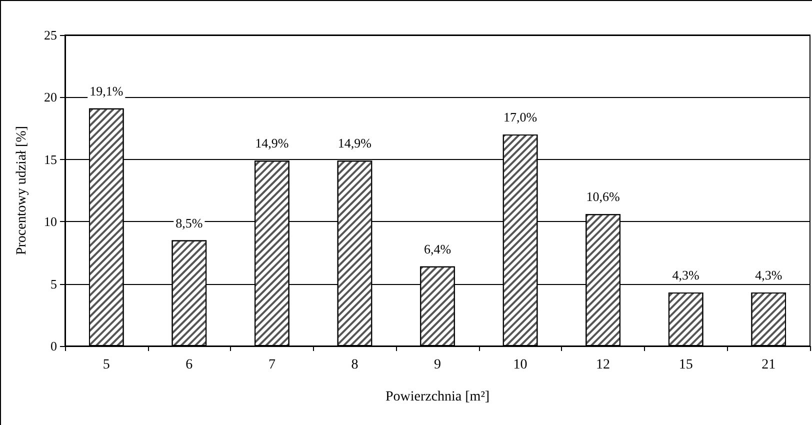 This screenshot has width=812, height=425. What do you see at coordinates (189, 365) in the screenshot?
I see `x-tick-label: 6` at bounding box center [189, 365].